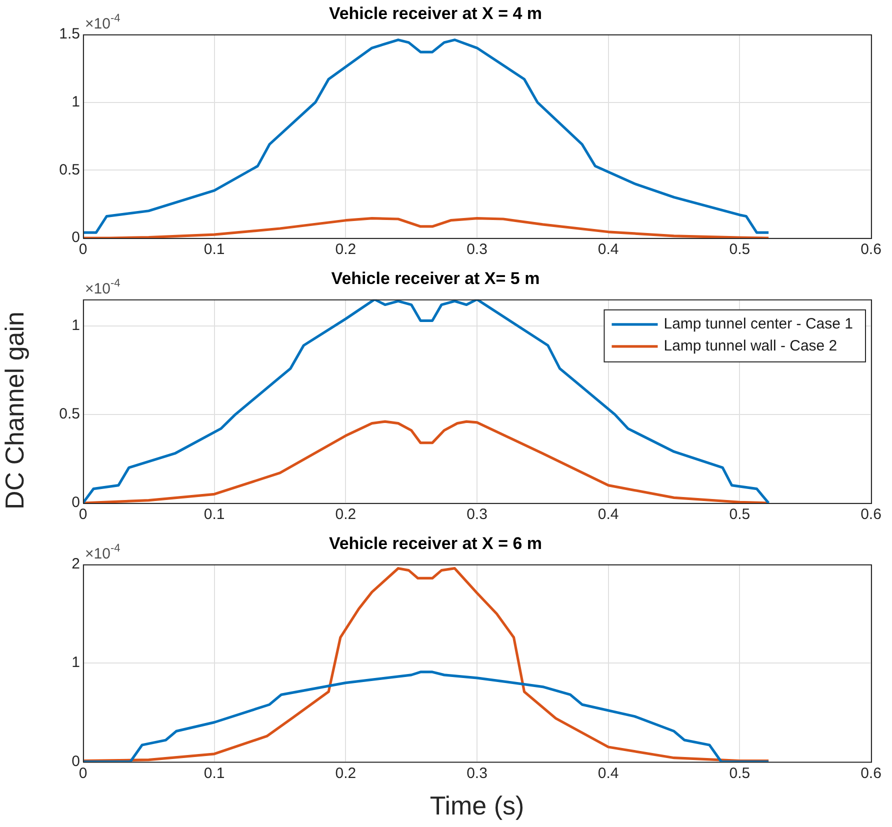 The image size is (892, 827). I want to click on y-tick-label: 2, so click(76, 564).